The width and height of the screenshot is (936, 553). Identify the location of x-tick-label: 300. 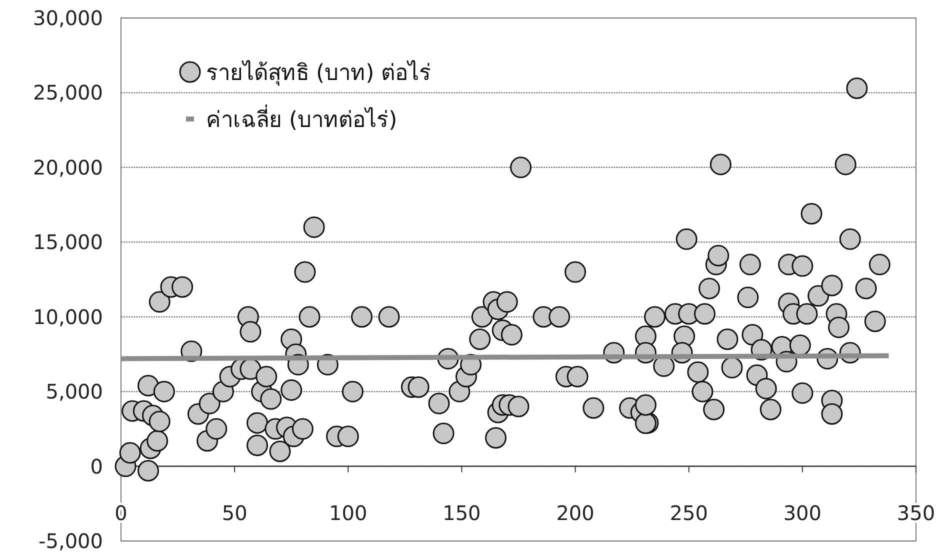
(802, 513).